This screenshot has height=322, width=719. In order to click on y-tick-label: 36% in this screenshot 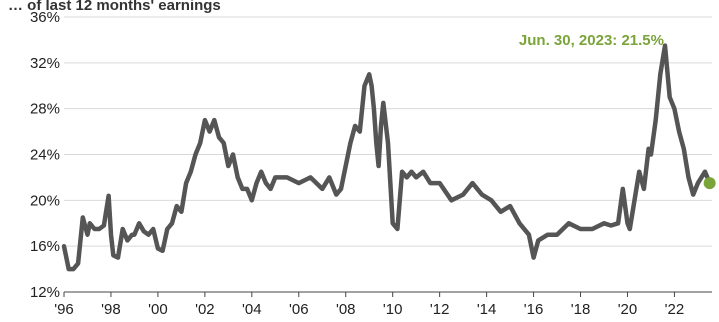, I will do `click(45, 17)`.